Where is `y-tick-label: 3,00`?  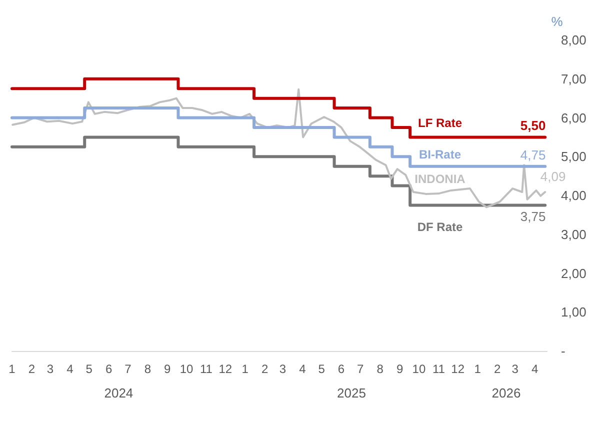 y-tick-label: 3,00 is located at coordinates (573, 234).